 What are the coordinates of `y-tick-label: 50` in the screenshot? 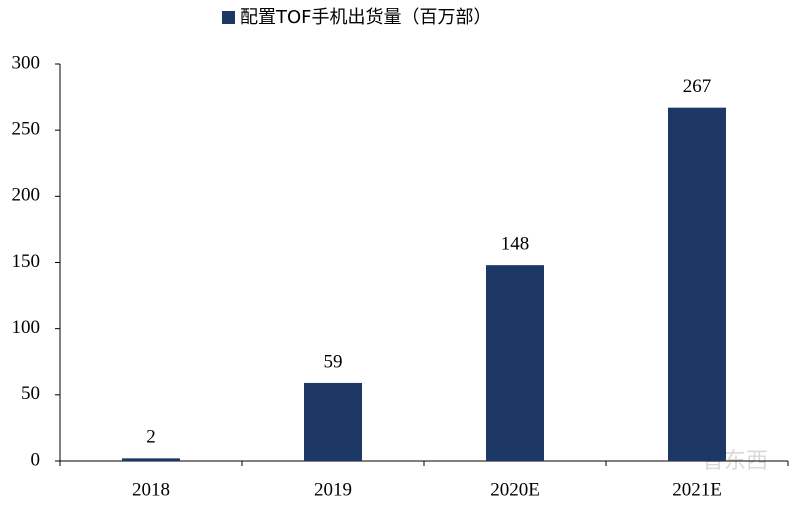 It's located at (30, 393).